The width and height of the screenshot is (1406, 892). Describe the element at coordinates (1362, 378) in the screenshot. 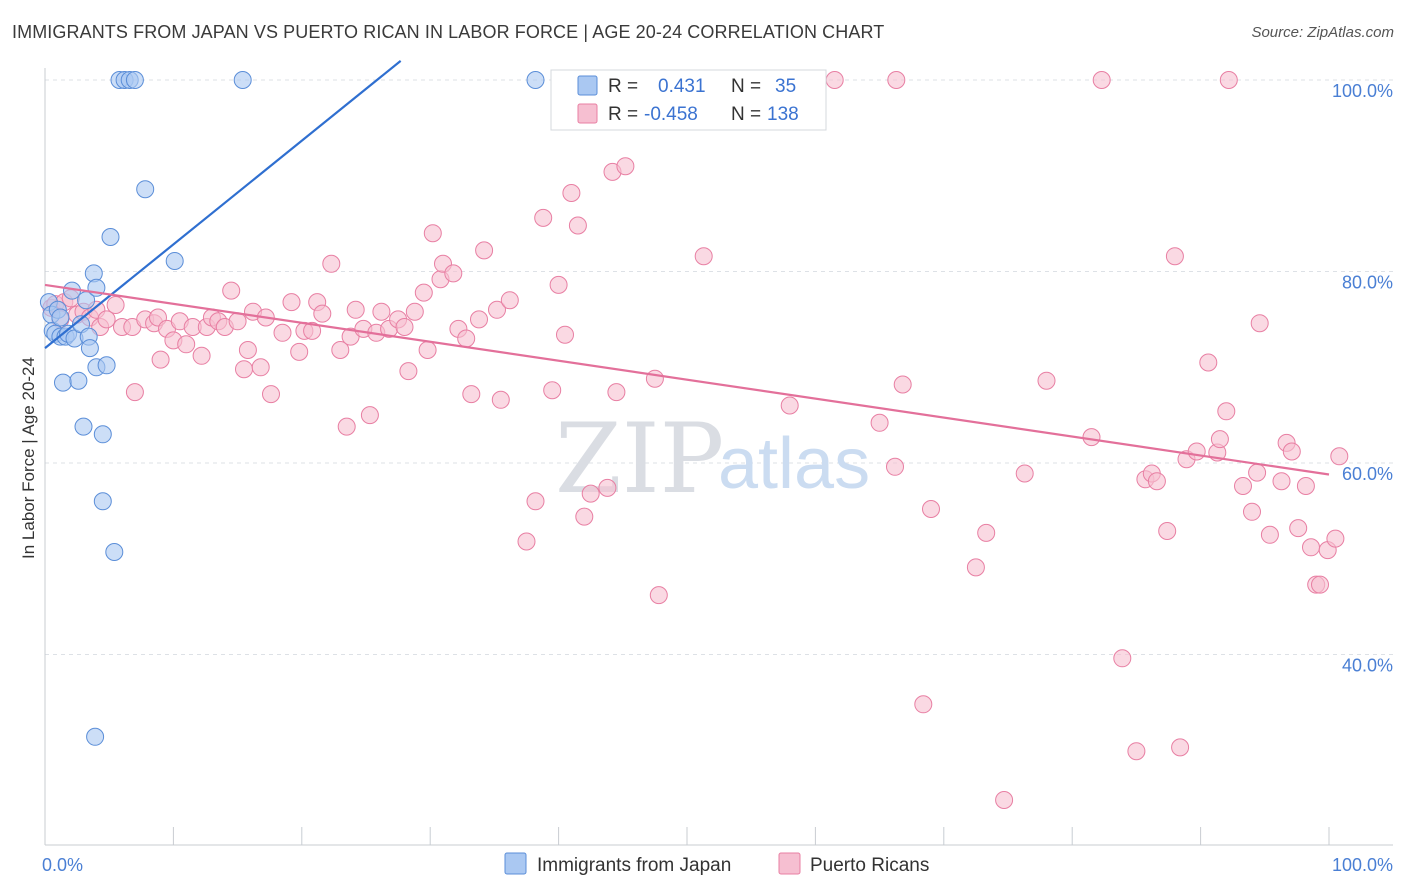

I see `y-tick-labels: 100.0% 80.0% 60.0% 40.0%` at that location.